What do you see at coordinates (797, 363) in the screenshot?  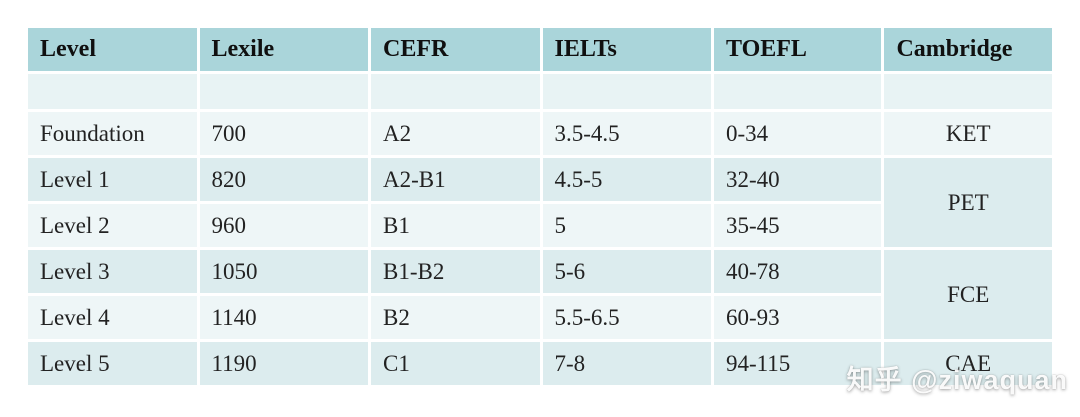 I see `cell-toefl: 94-115` at bounding box center [797, 363].